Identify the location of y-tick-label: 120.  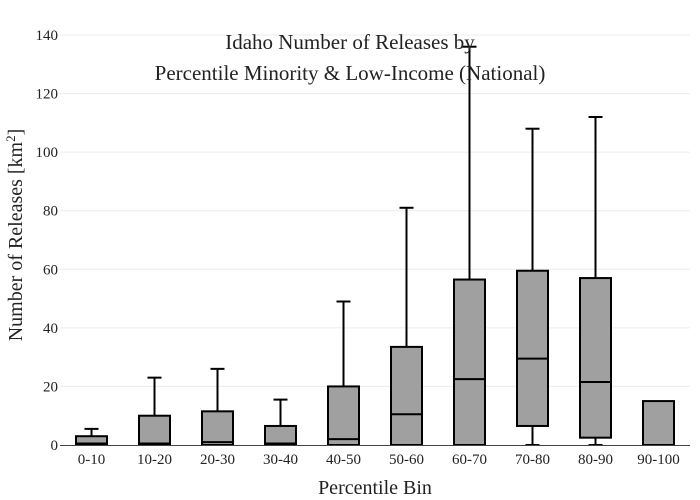
(47, 95).